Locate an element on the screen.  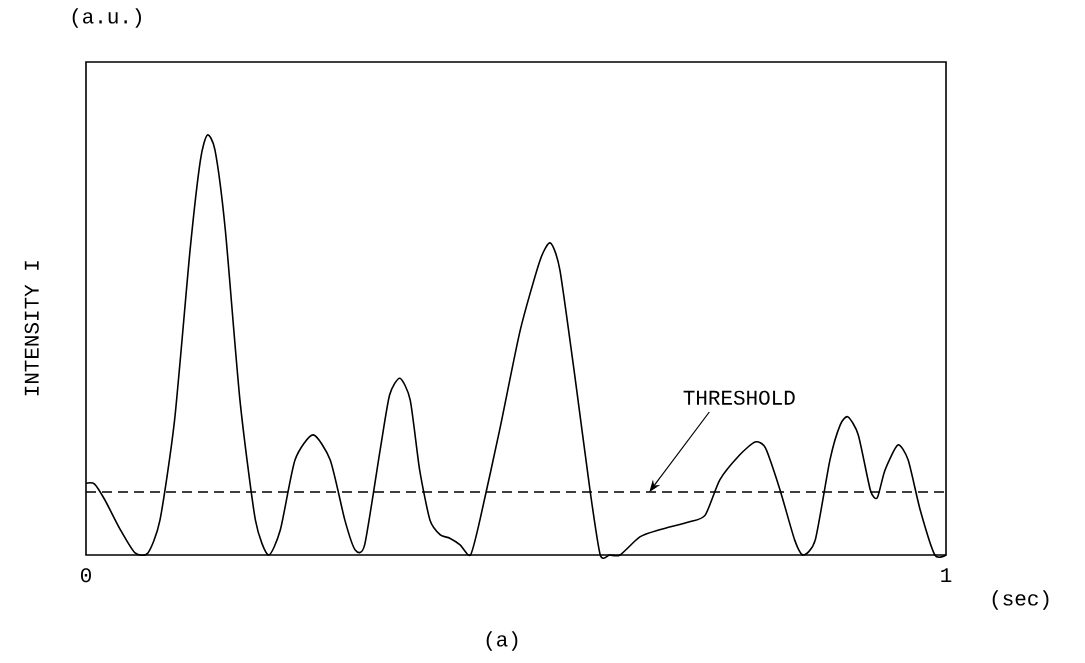
text: (a) is located at coordinates (502, 641).